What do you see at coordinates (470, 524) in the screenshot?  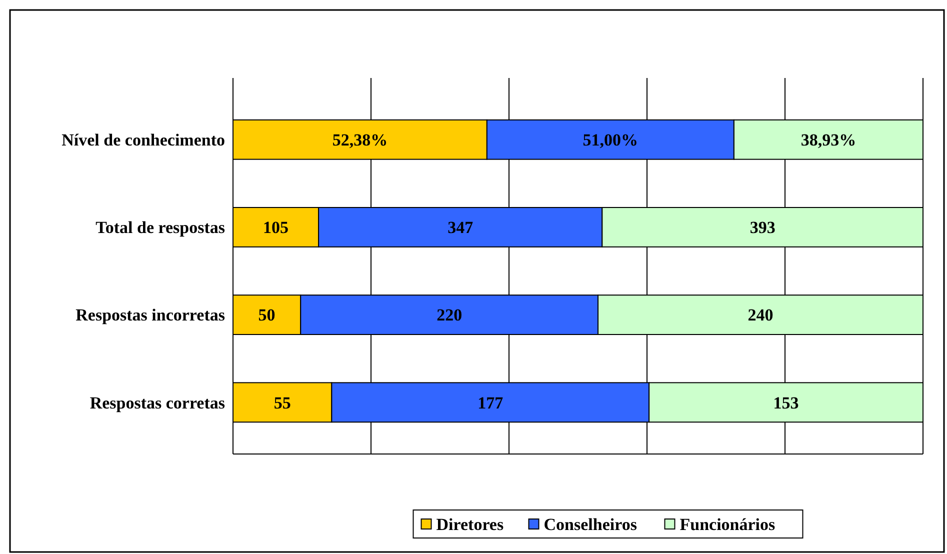 I see `legend-label: Diretores` at bounding box center [470, 524].